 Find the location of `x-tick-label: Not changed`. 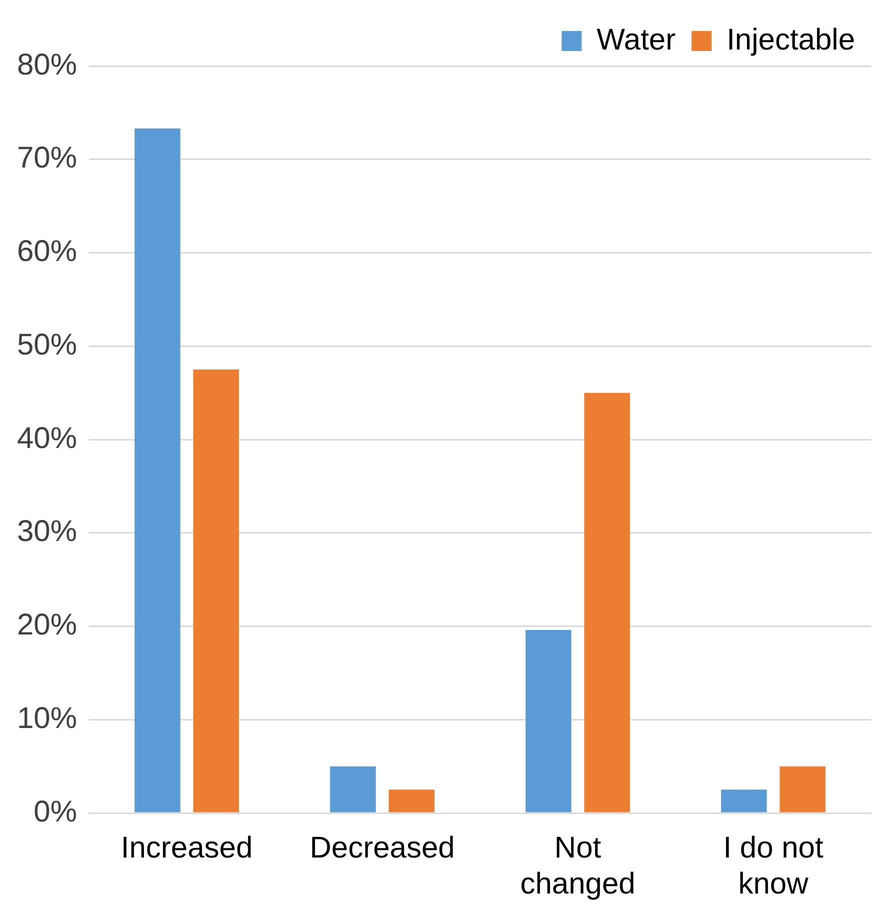

x-tick-label: Not changed is located at coordinates (578, 865).